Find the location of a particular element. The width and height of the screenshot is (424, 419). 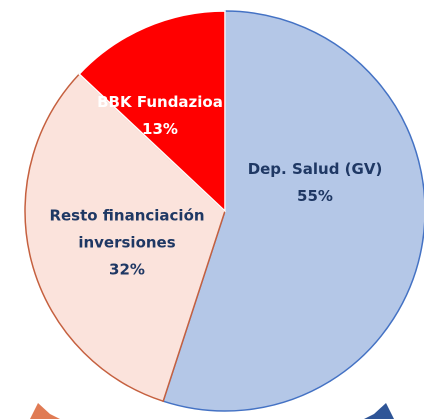

category-label: Resto financiación inversiones is located at coordinates (127, 229).